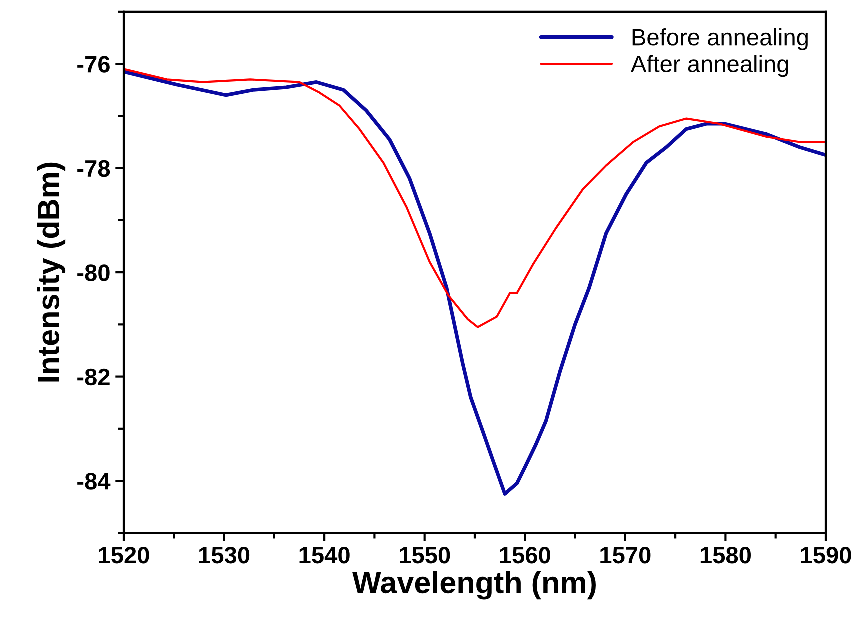 This screenshot has width=864, height=628. I want to click on y-tick-label: -80, so click(94, 273).